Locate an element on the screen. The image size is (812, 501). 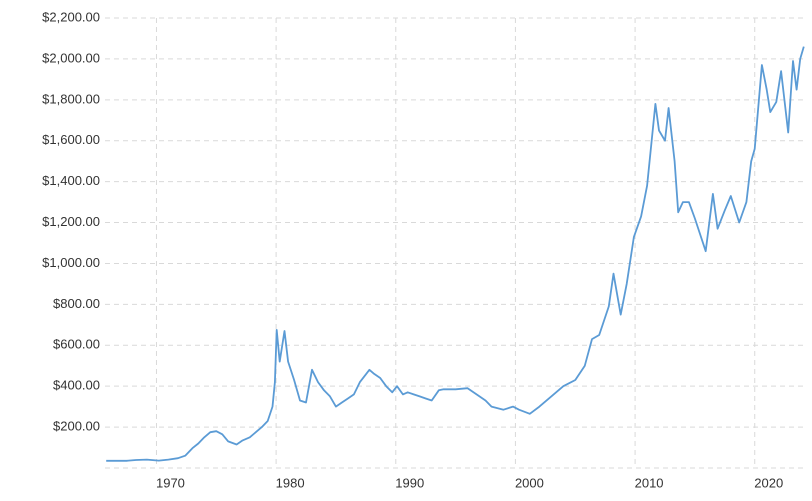
x-tick-label: 1990 is located at coordinates (409, 482).